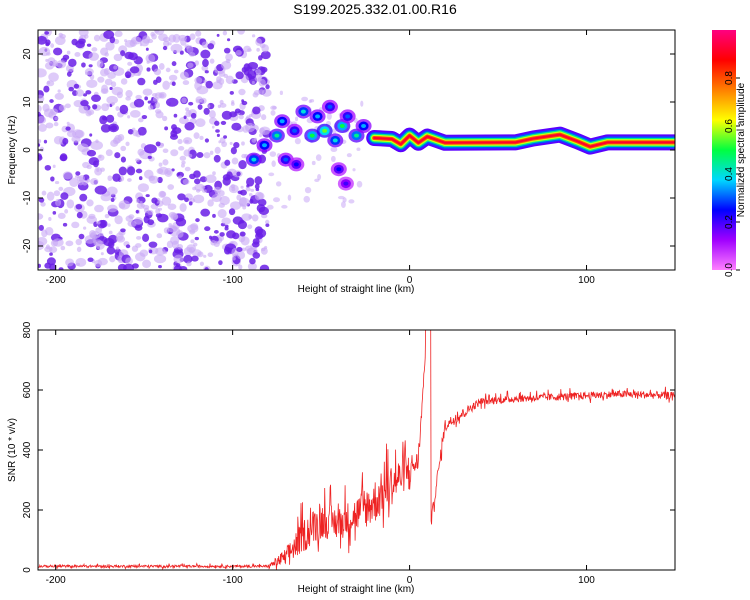  I want to click on snr-xtick-label: -100, so click(233, 580).